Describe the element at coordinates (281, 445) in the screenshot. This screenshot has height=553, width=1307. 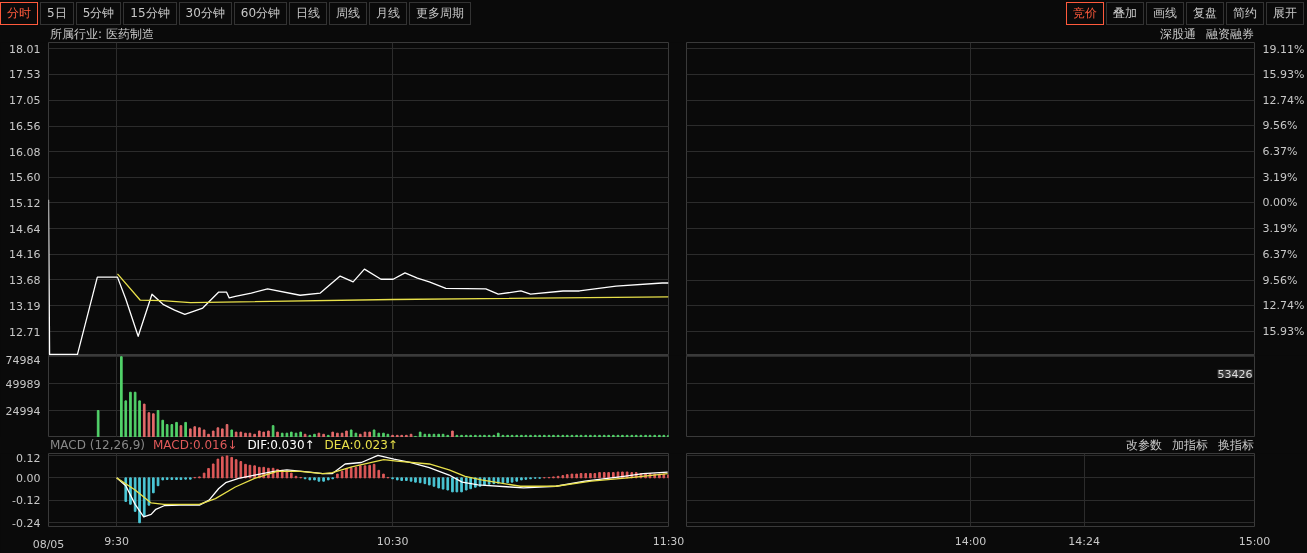
I see `series-label: DIF:0.030↑` at that location.